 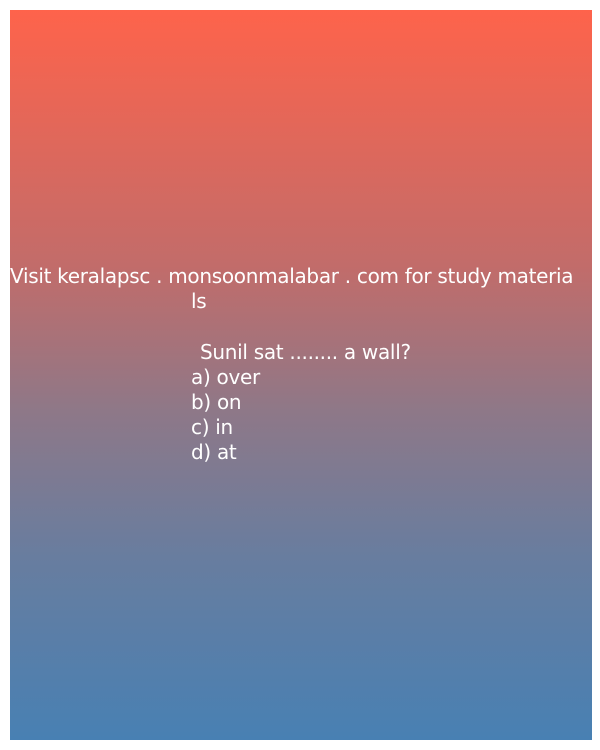 I want to click on option-b: b) on, so click(x=216, y=402).